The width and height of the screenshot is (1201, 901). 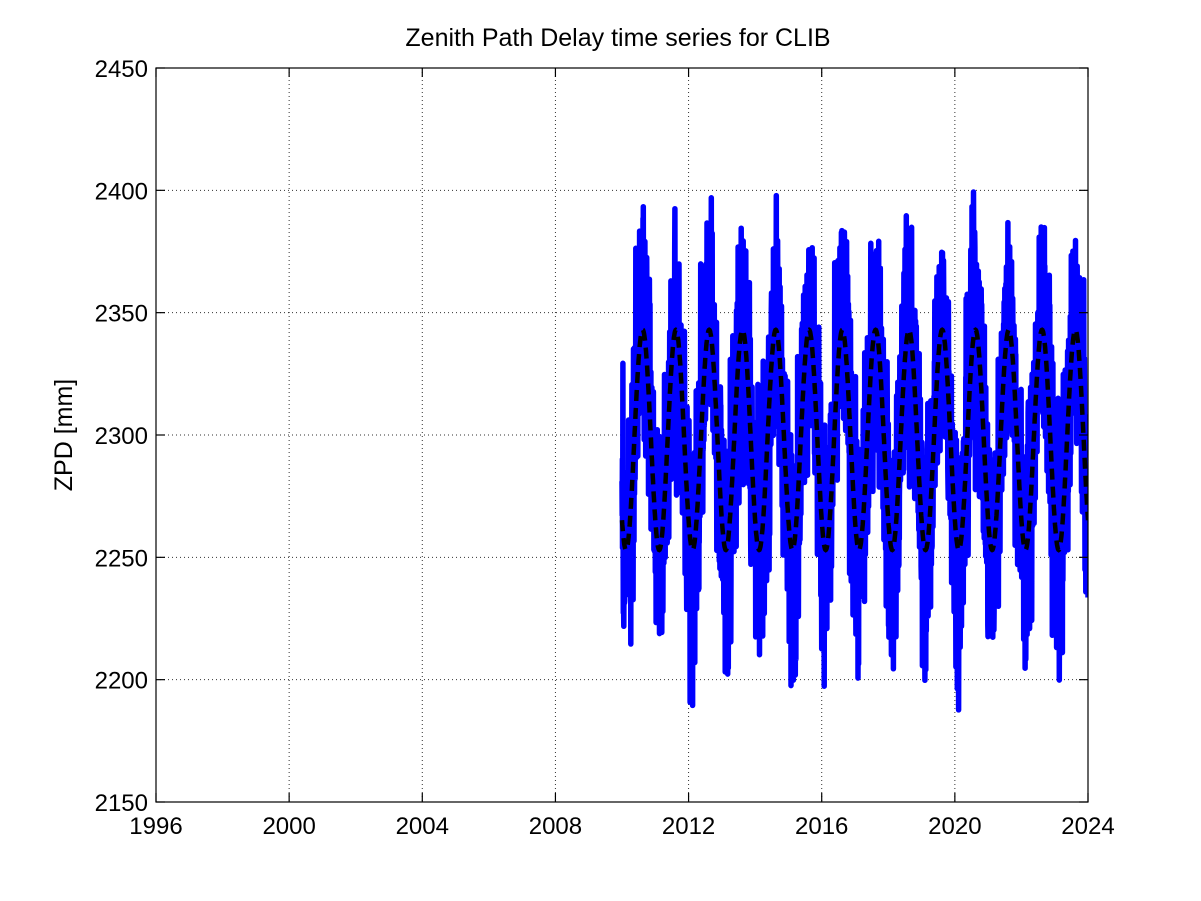 I want to click on y-tick-label: 2200, so click(x=121, y=681).